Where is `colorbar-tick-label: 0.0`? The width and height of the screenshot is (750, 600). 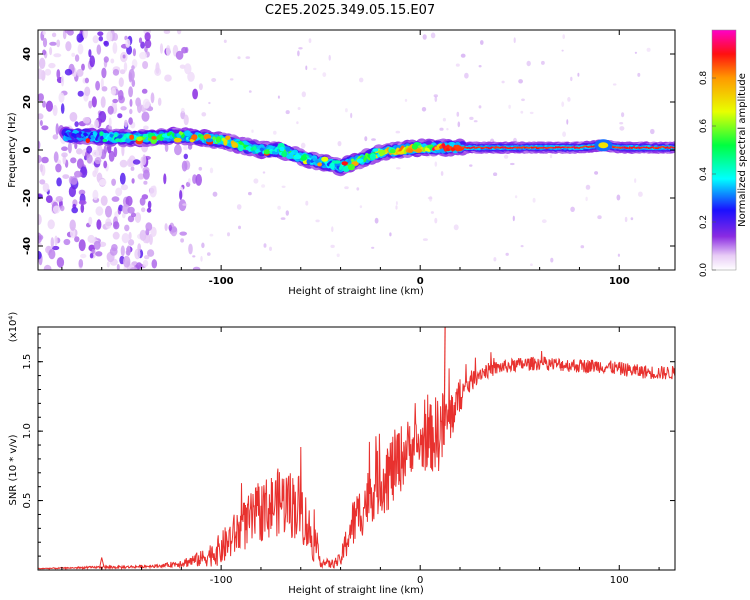 colorbar-tick-label: 0.0 is located at coordinates (704, 270).